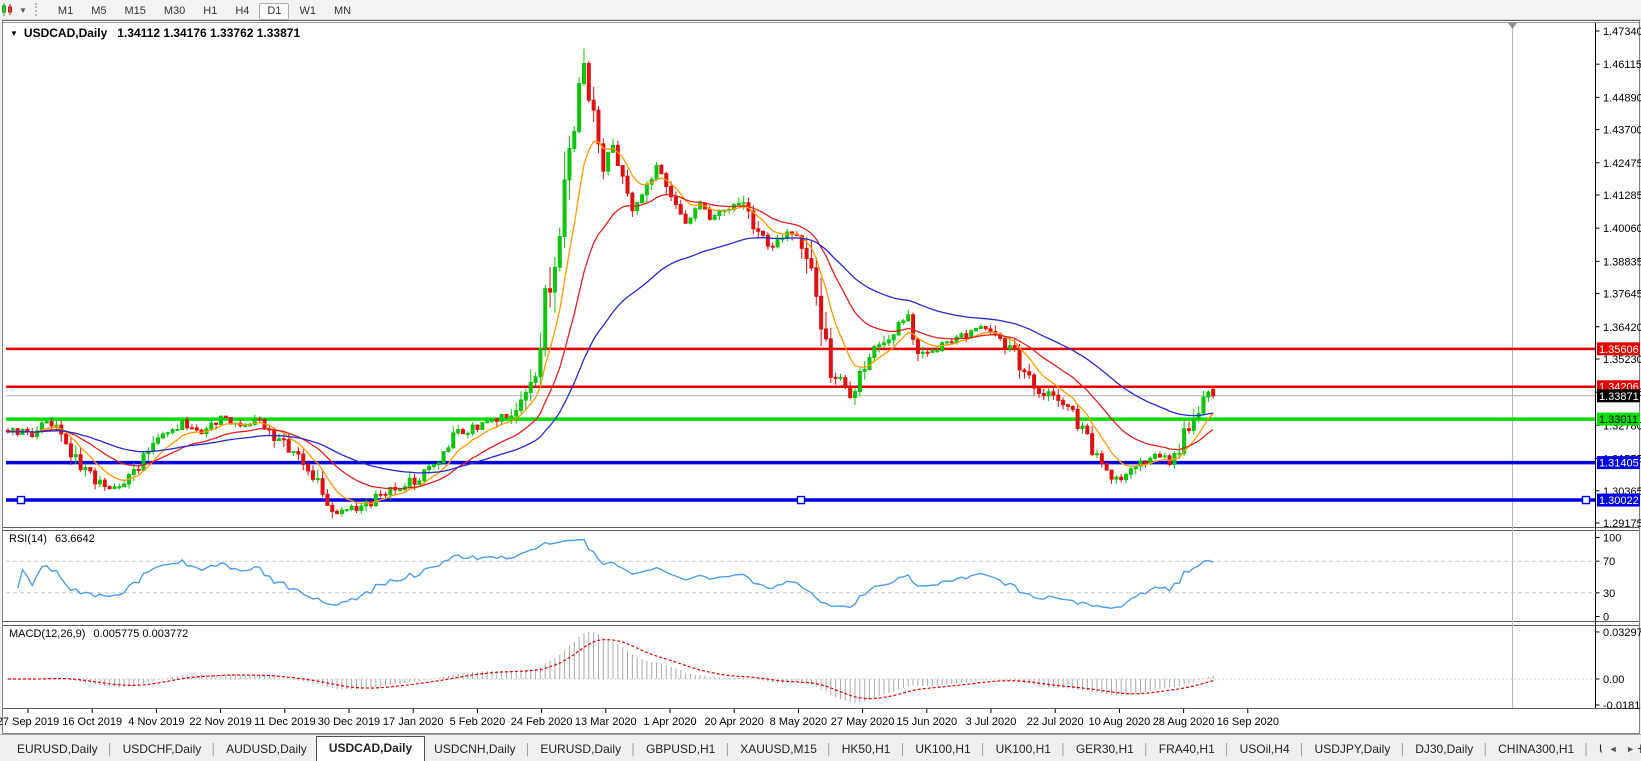 The width and height of the screenshot is (1641, 761). What do you see at coordinates (135, 10) in the screenshot?
I see `timeframe-button-M15: M15` at bounding box center [135, 10].